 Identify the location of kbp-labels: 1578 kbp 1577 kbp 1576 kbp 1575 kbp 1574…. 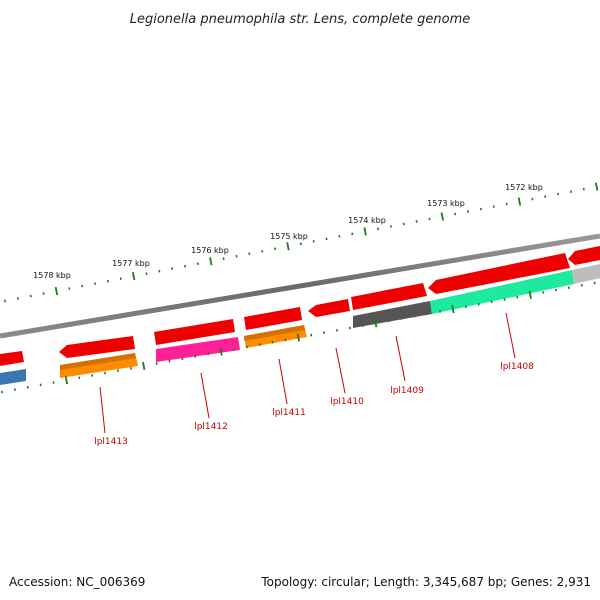
(288, 231).